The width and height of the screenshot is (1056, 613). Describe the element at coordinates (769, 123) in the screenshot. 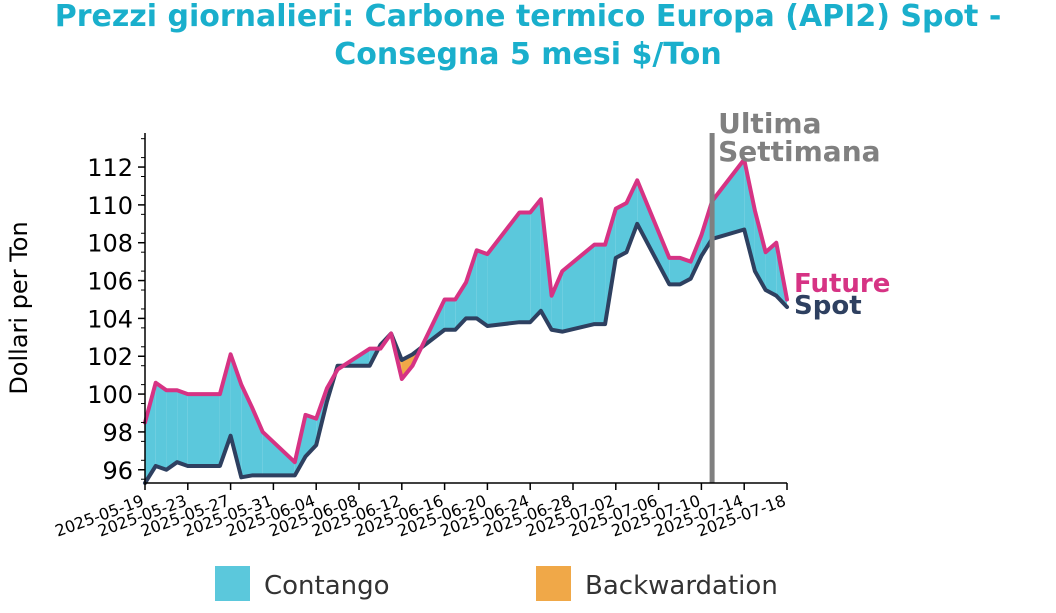

I see `last-week-label-line1: Ultima` at that location.